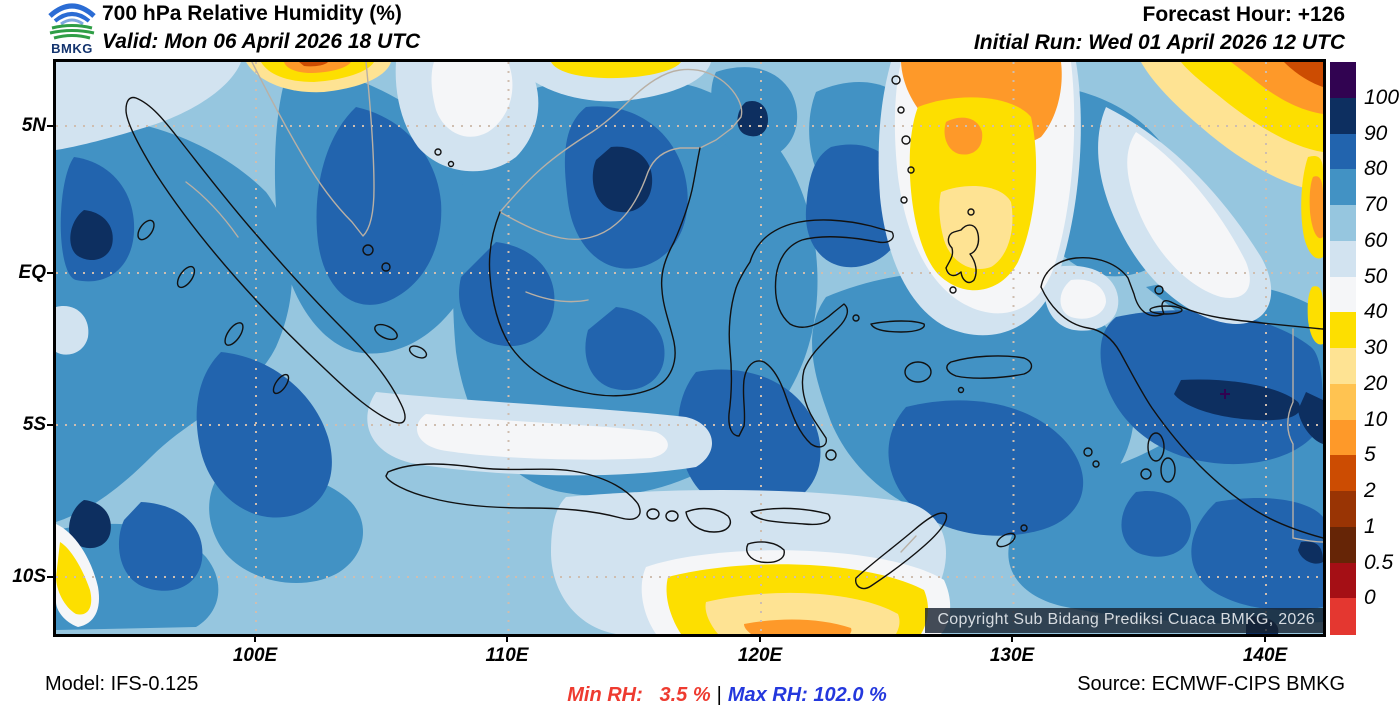  Describe the element at coordinates (1265, 655) in the screenshot. I see `lon-tick-label: 140E` at that location.